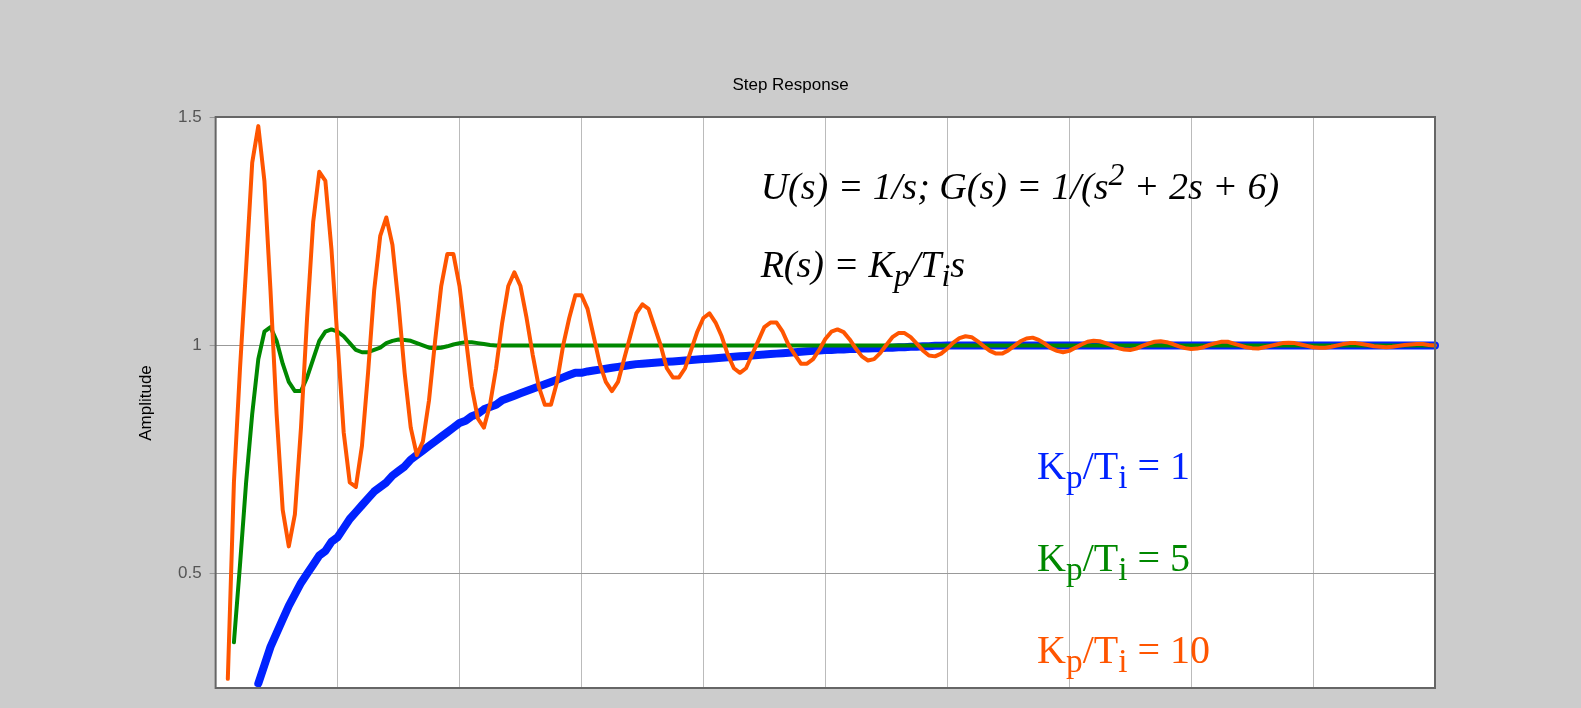 This screenshot has height=708, width=1581. Describe the element at coordinates (189, 116) in the screenshot. I see `y-tick-label: 1.5` at that location.